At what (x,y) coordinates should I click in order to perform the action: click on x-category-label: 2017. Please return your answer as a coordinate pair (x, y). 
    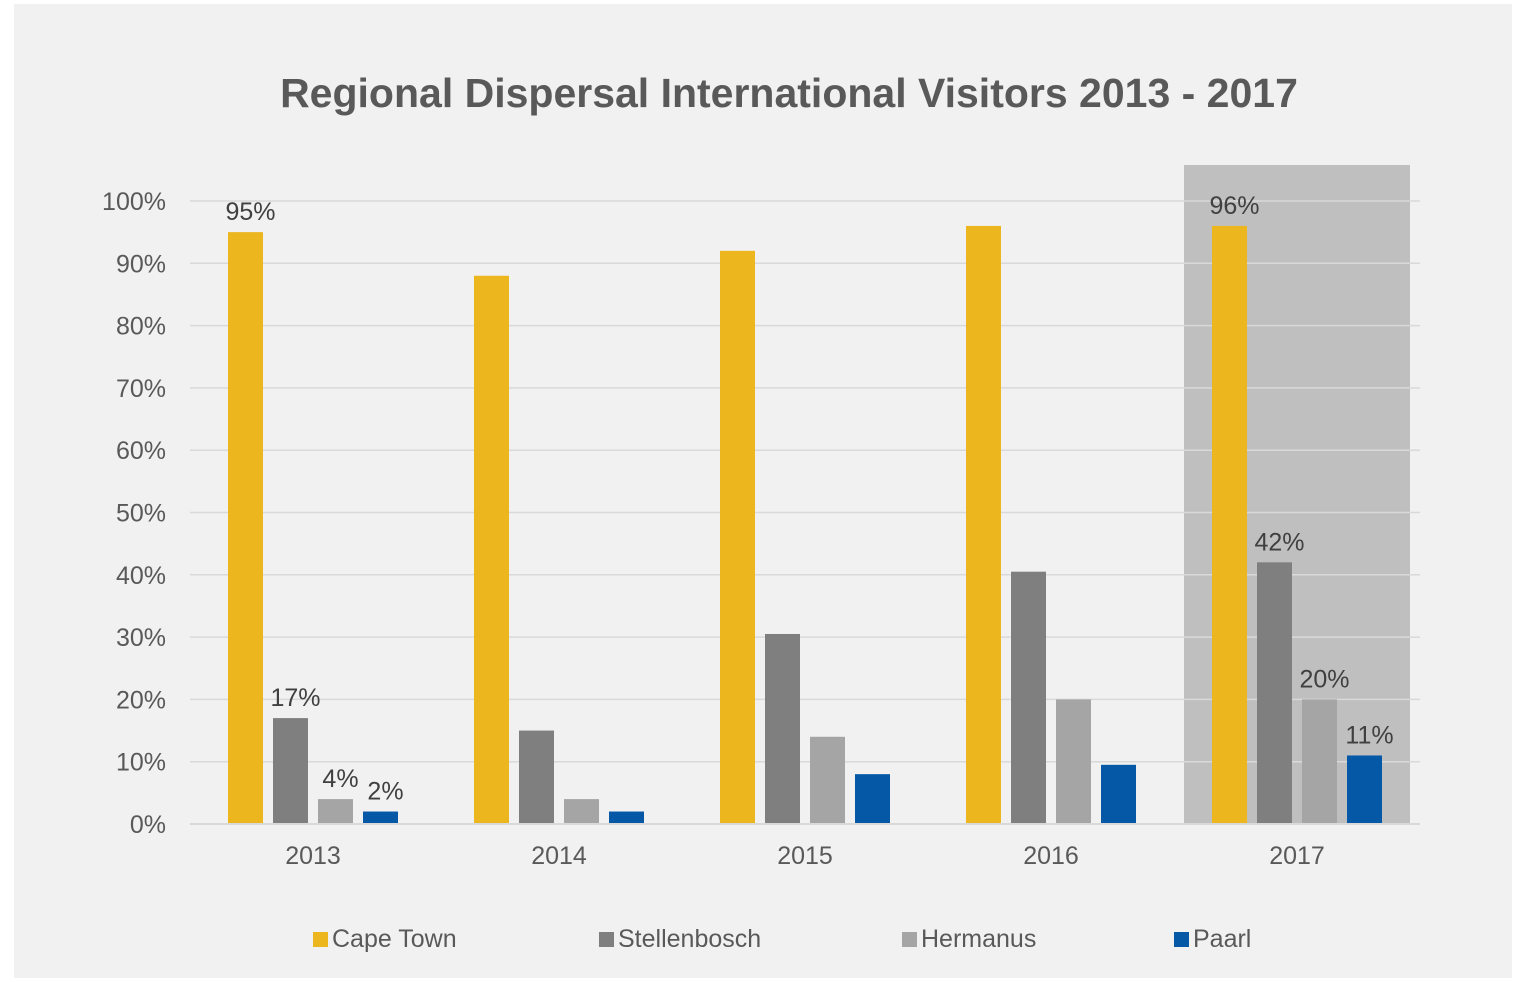
    Looking at the image, I should click on (1297, 856).